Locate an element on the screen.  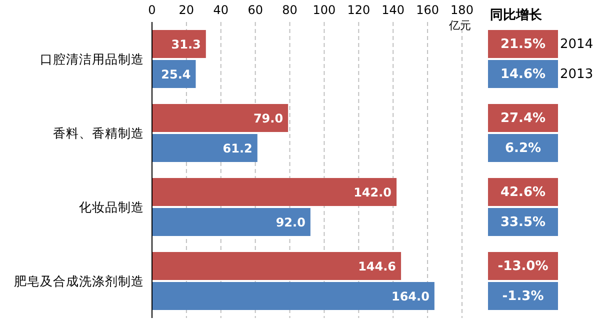
x-tick-label: 100 is located at coordinates (324, 10).